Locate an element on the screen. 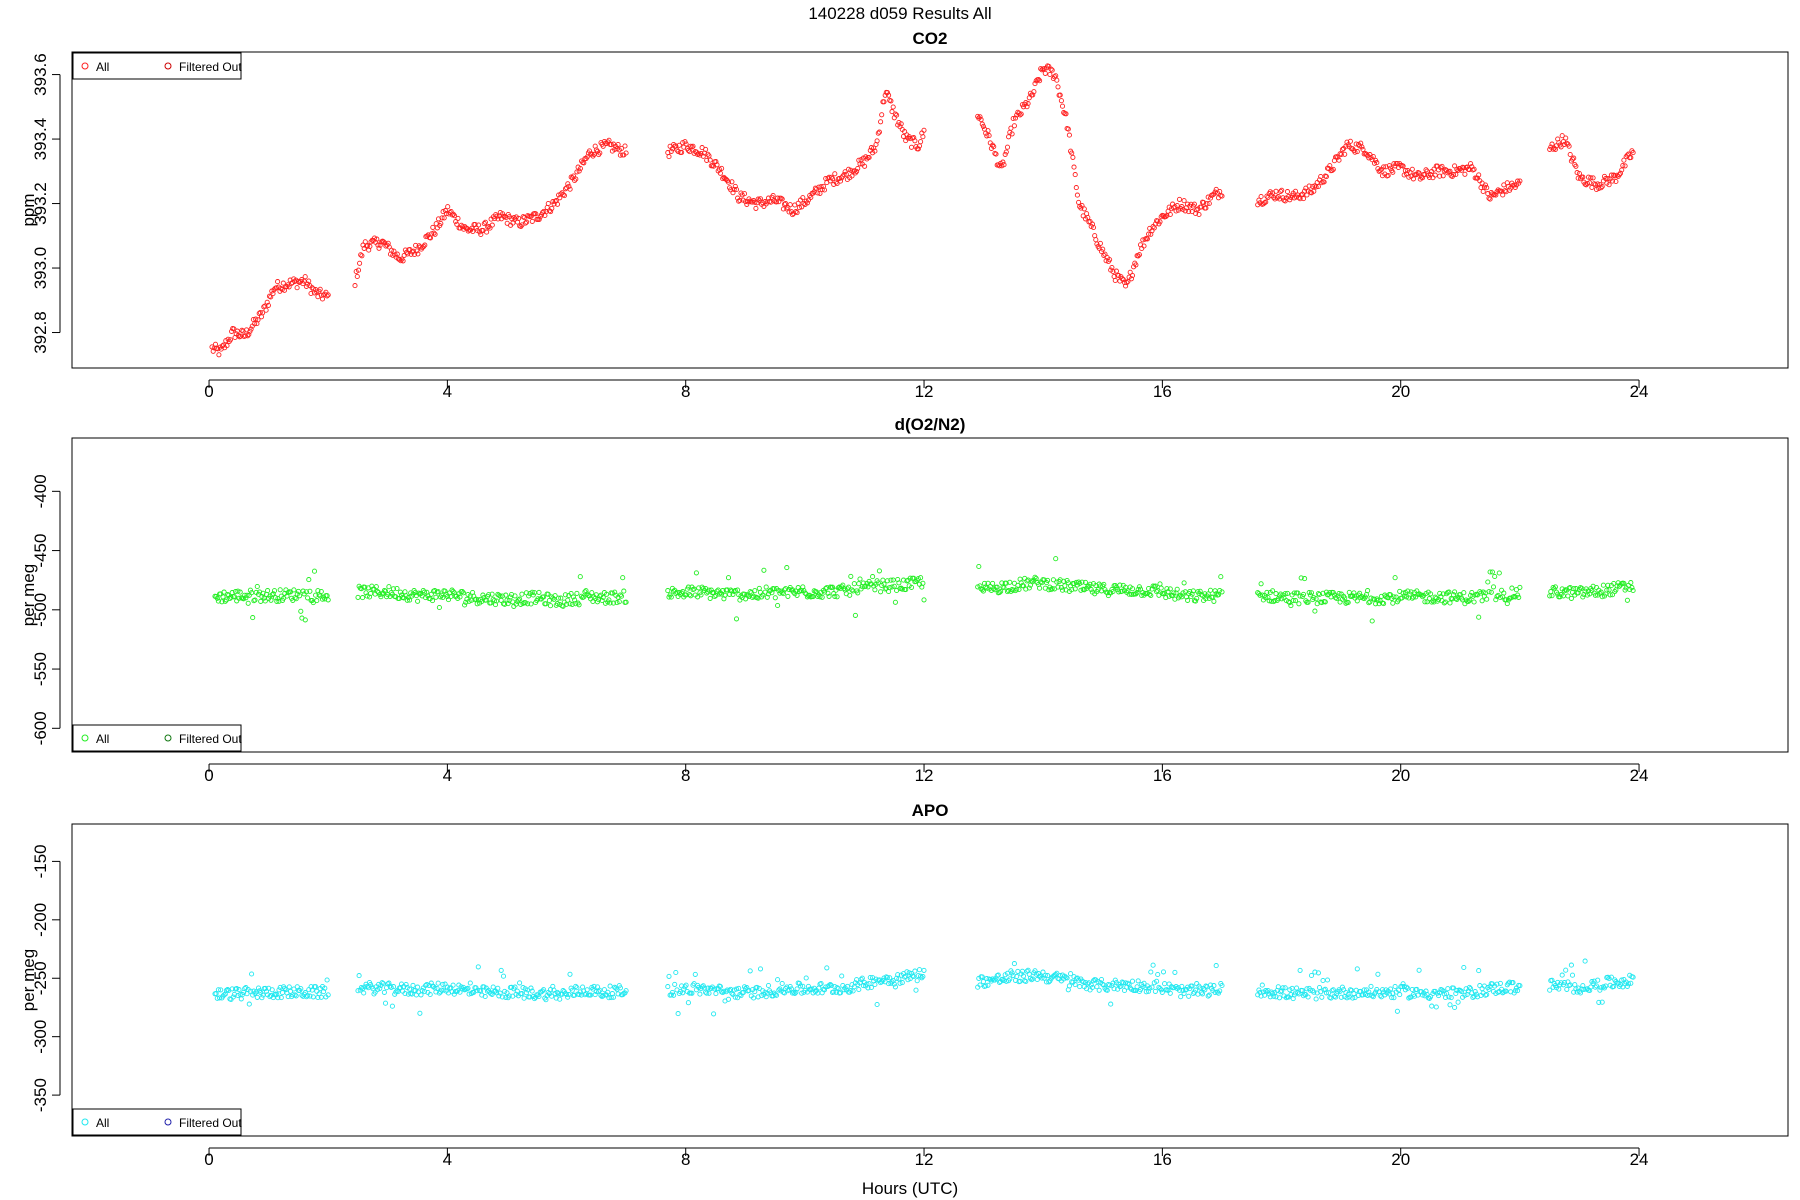 The height and width of the screenshot is (1200, 1800). y-tick-label: 393.4 is located at coordinates (40, 139).